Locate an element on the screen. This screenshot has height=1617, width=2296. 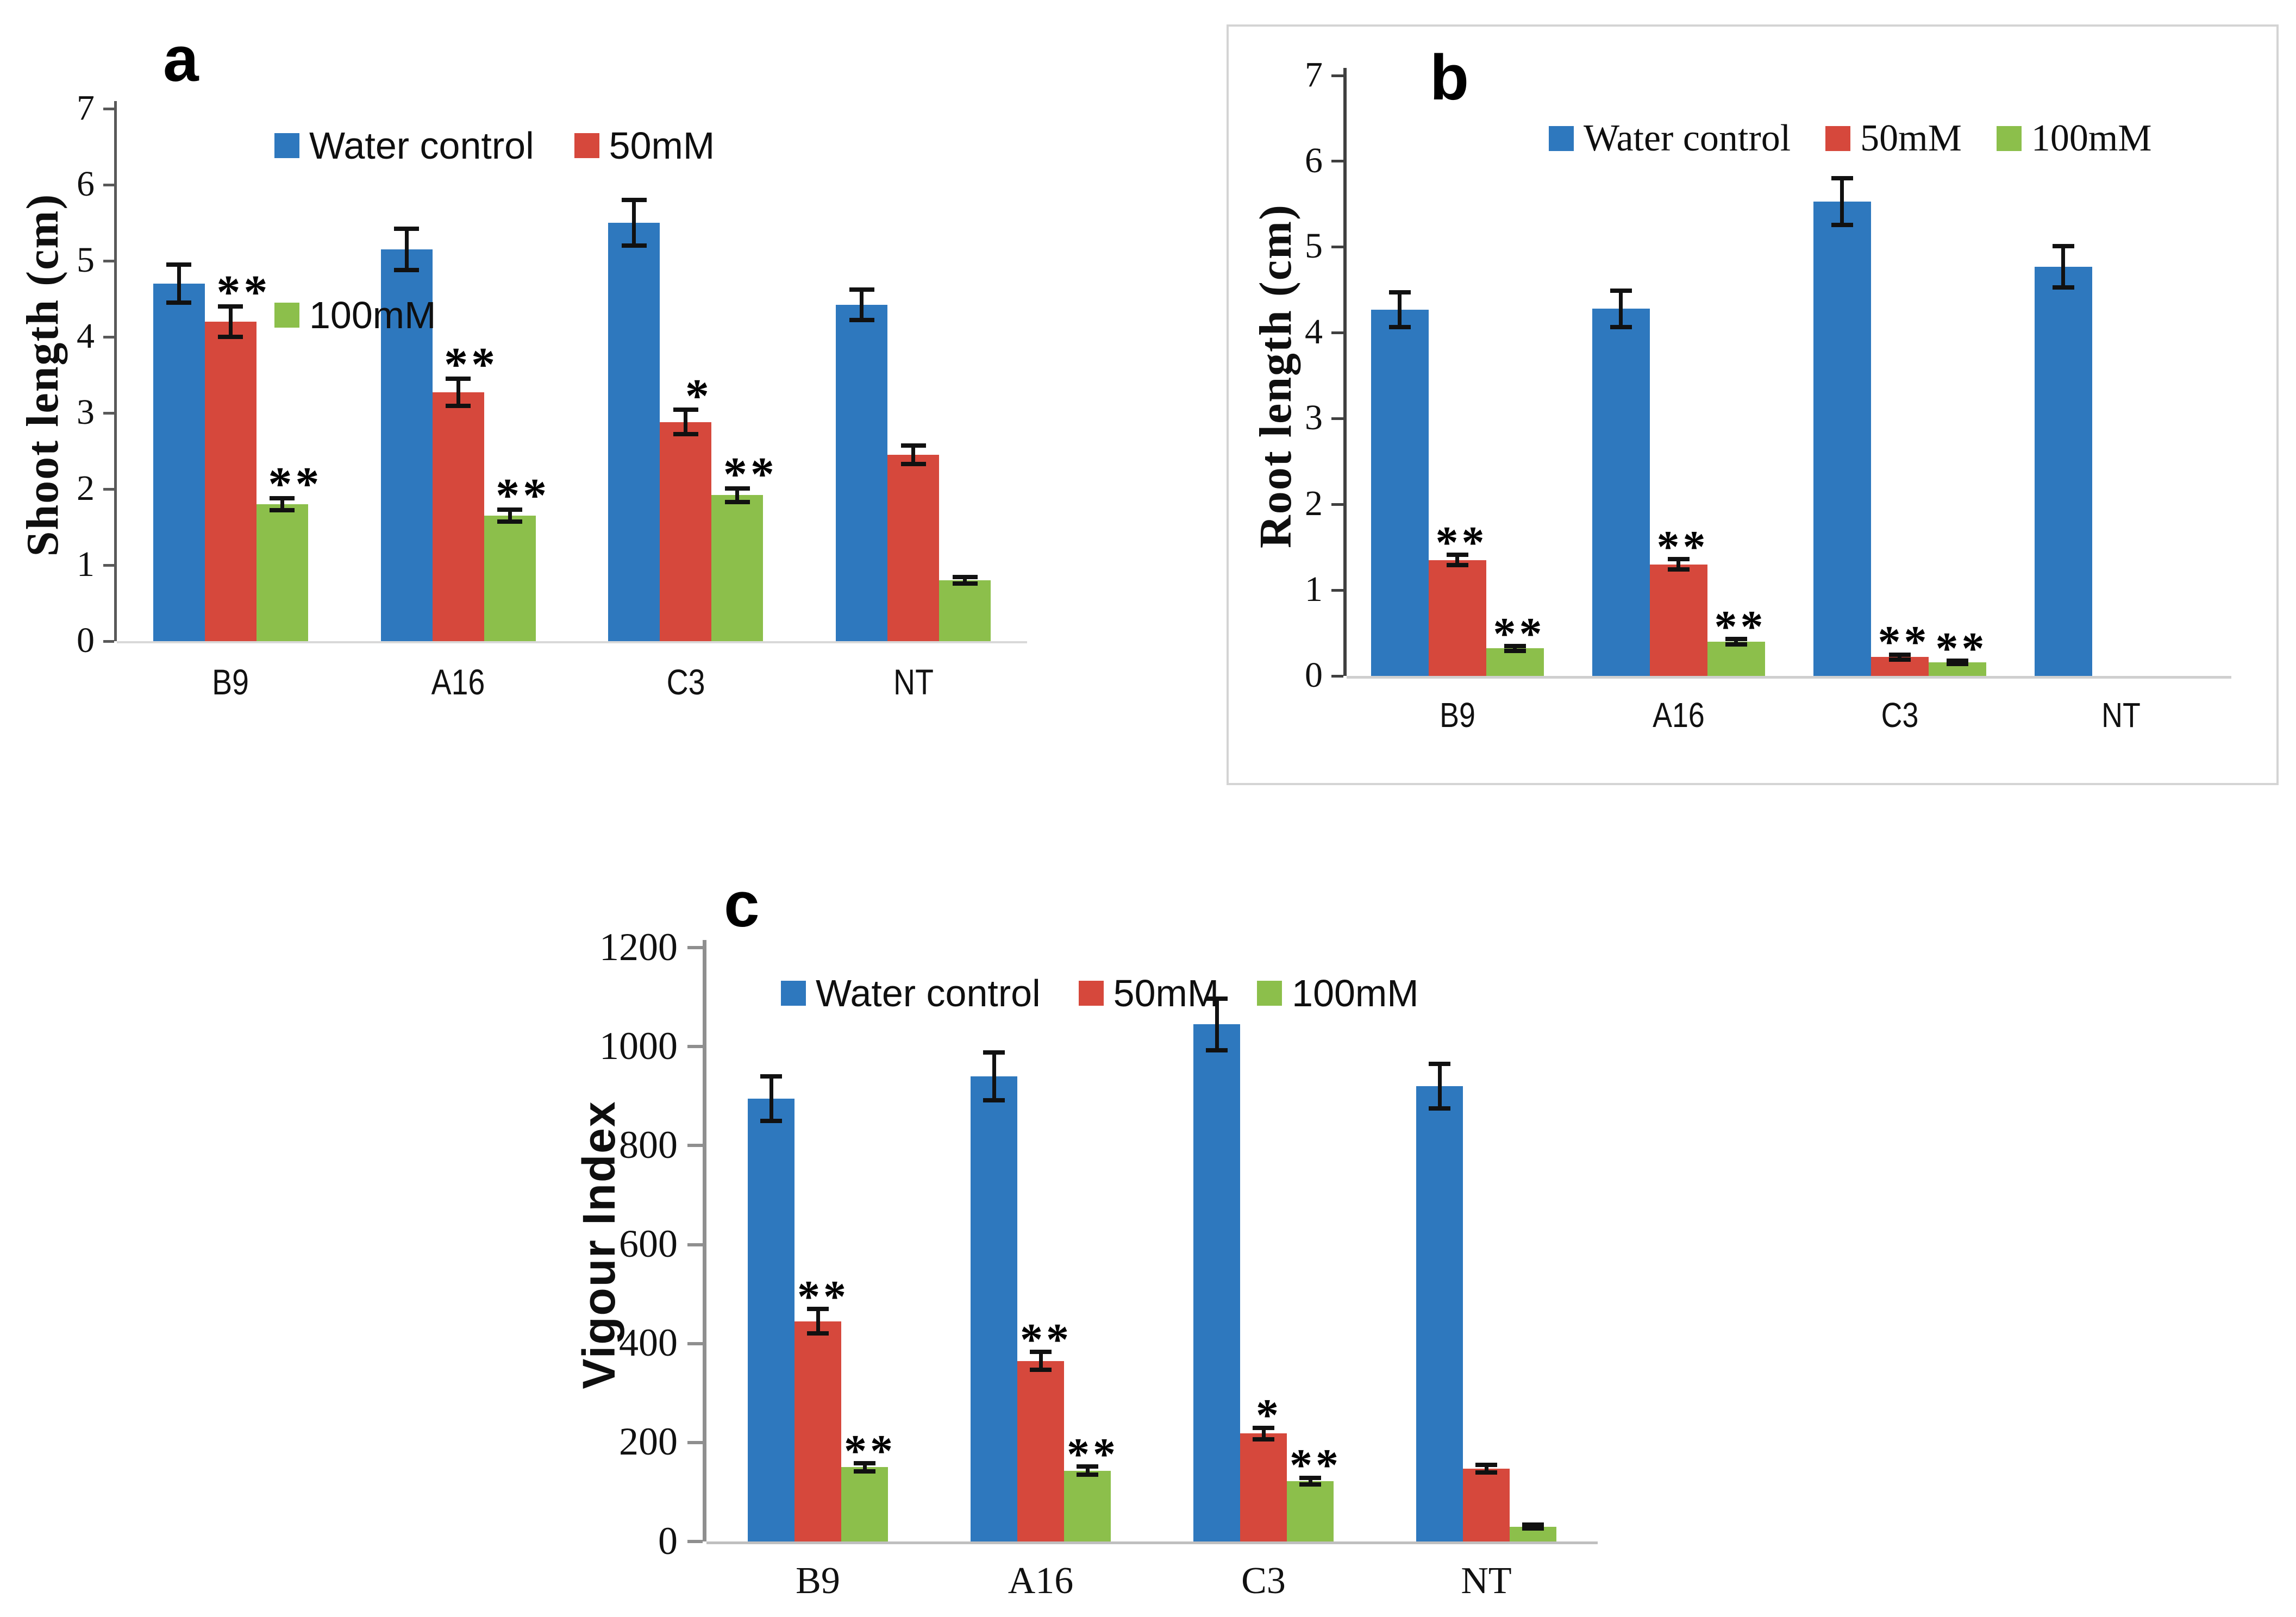
tick-label: 2 is located at coordinates (86, 488).